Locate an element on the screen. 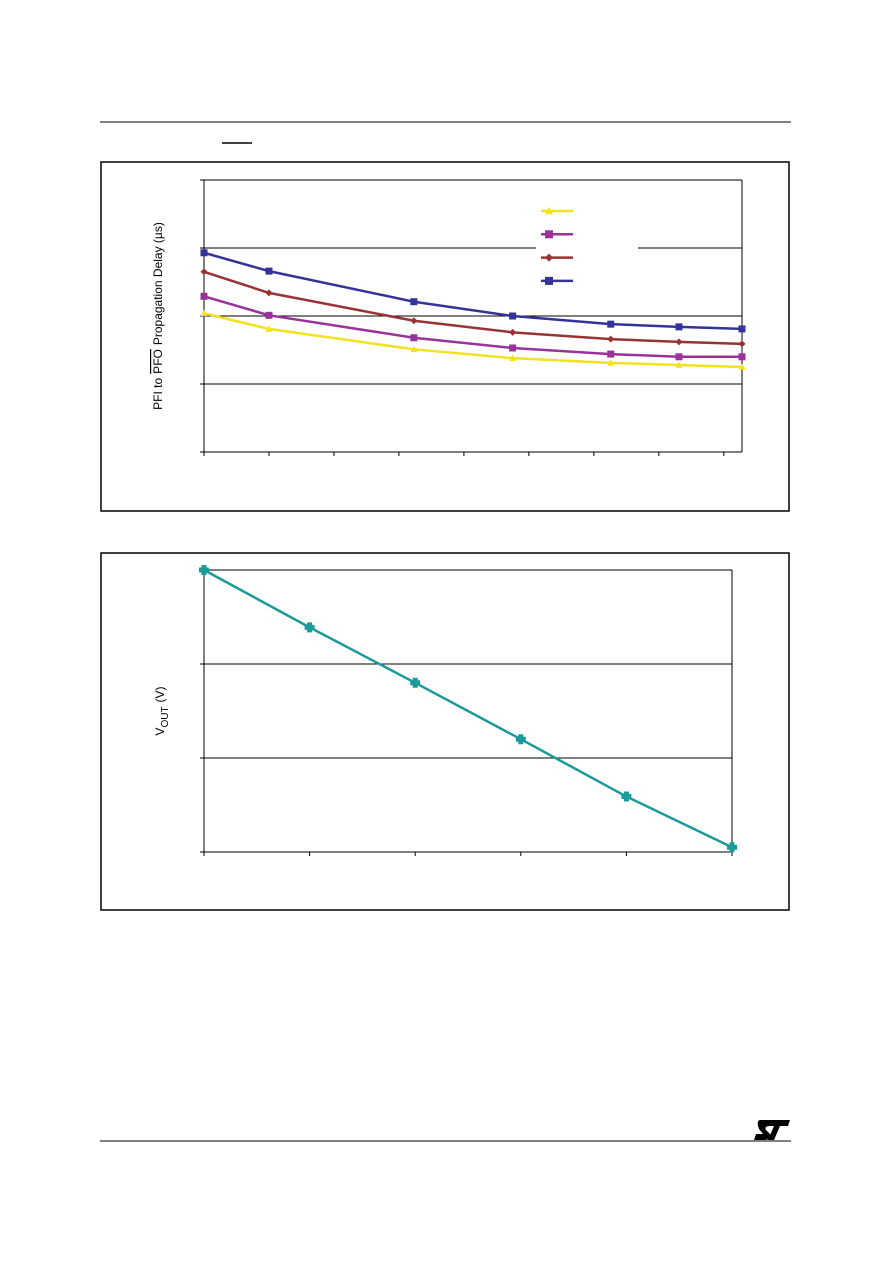 The width and height of the screenshot is (892, 1263). y-axis-label-part: V is located at coordinates (160, 732).